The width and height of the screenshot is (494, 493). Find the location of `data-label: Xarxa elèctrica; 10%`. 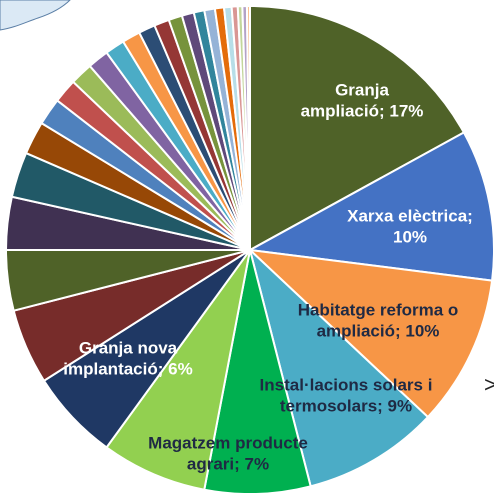

data-label: Xarxa elèctrica; 10% is located at coordinates (410, 227).